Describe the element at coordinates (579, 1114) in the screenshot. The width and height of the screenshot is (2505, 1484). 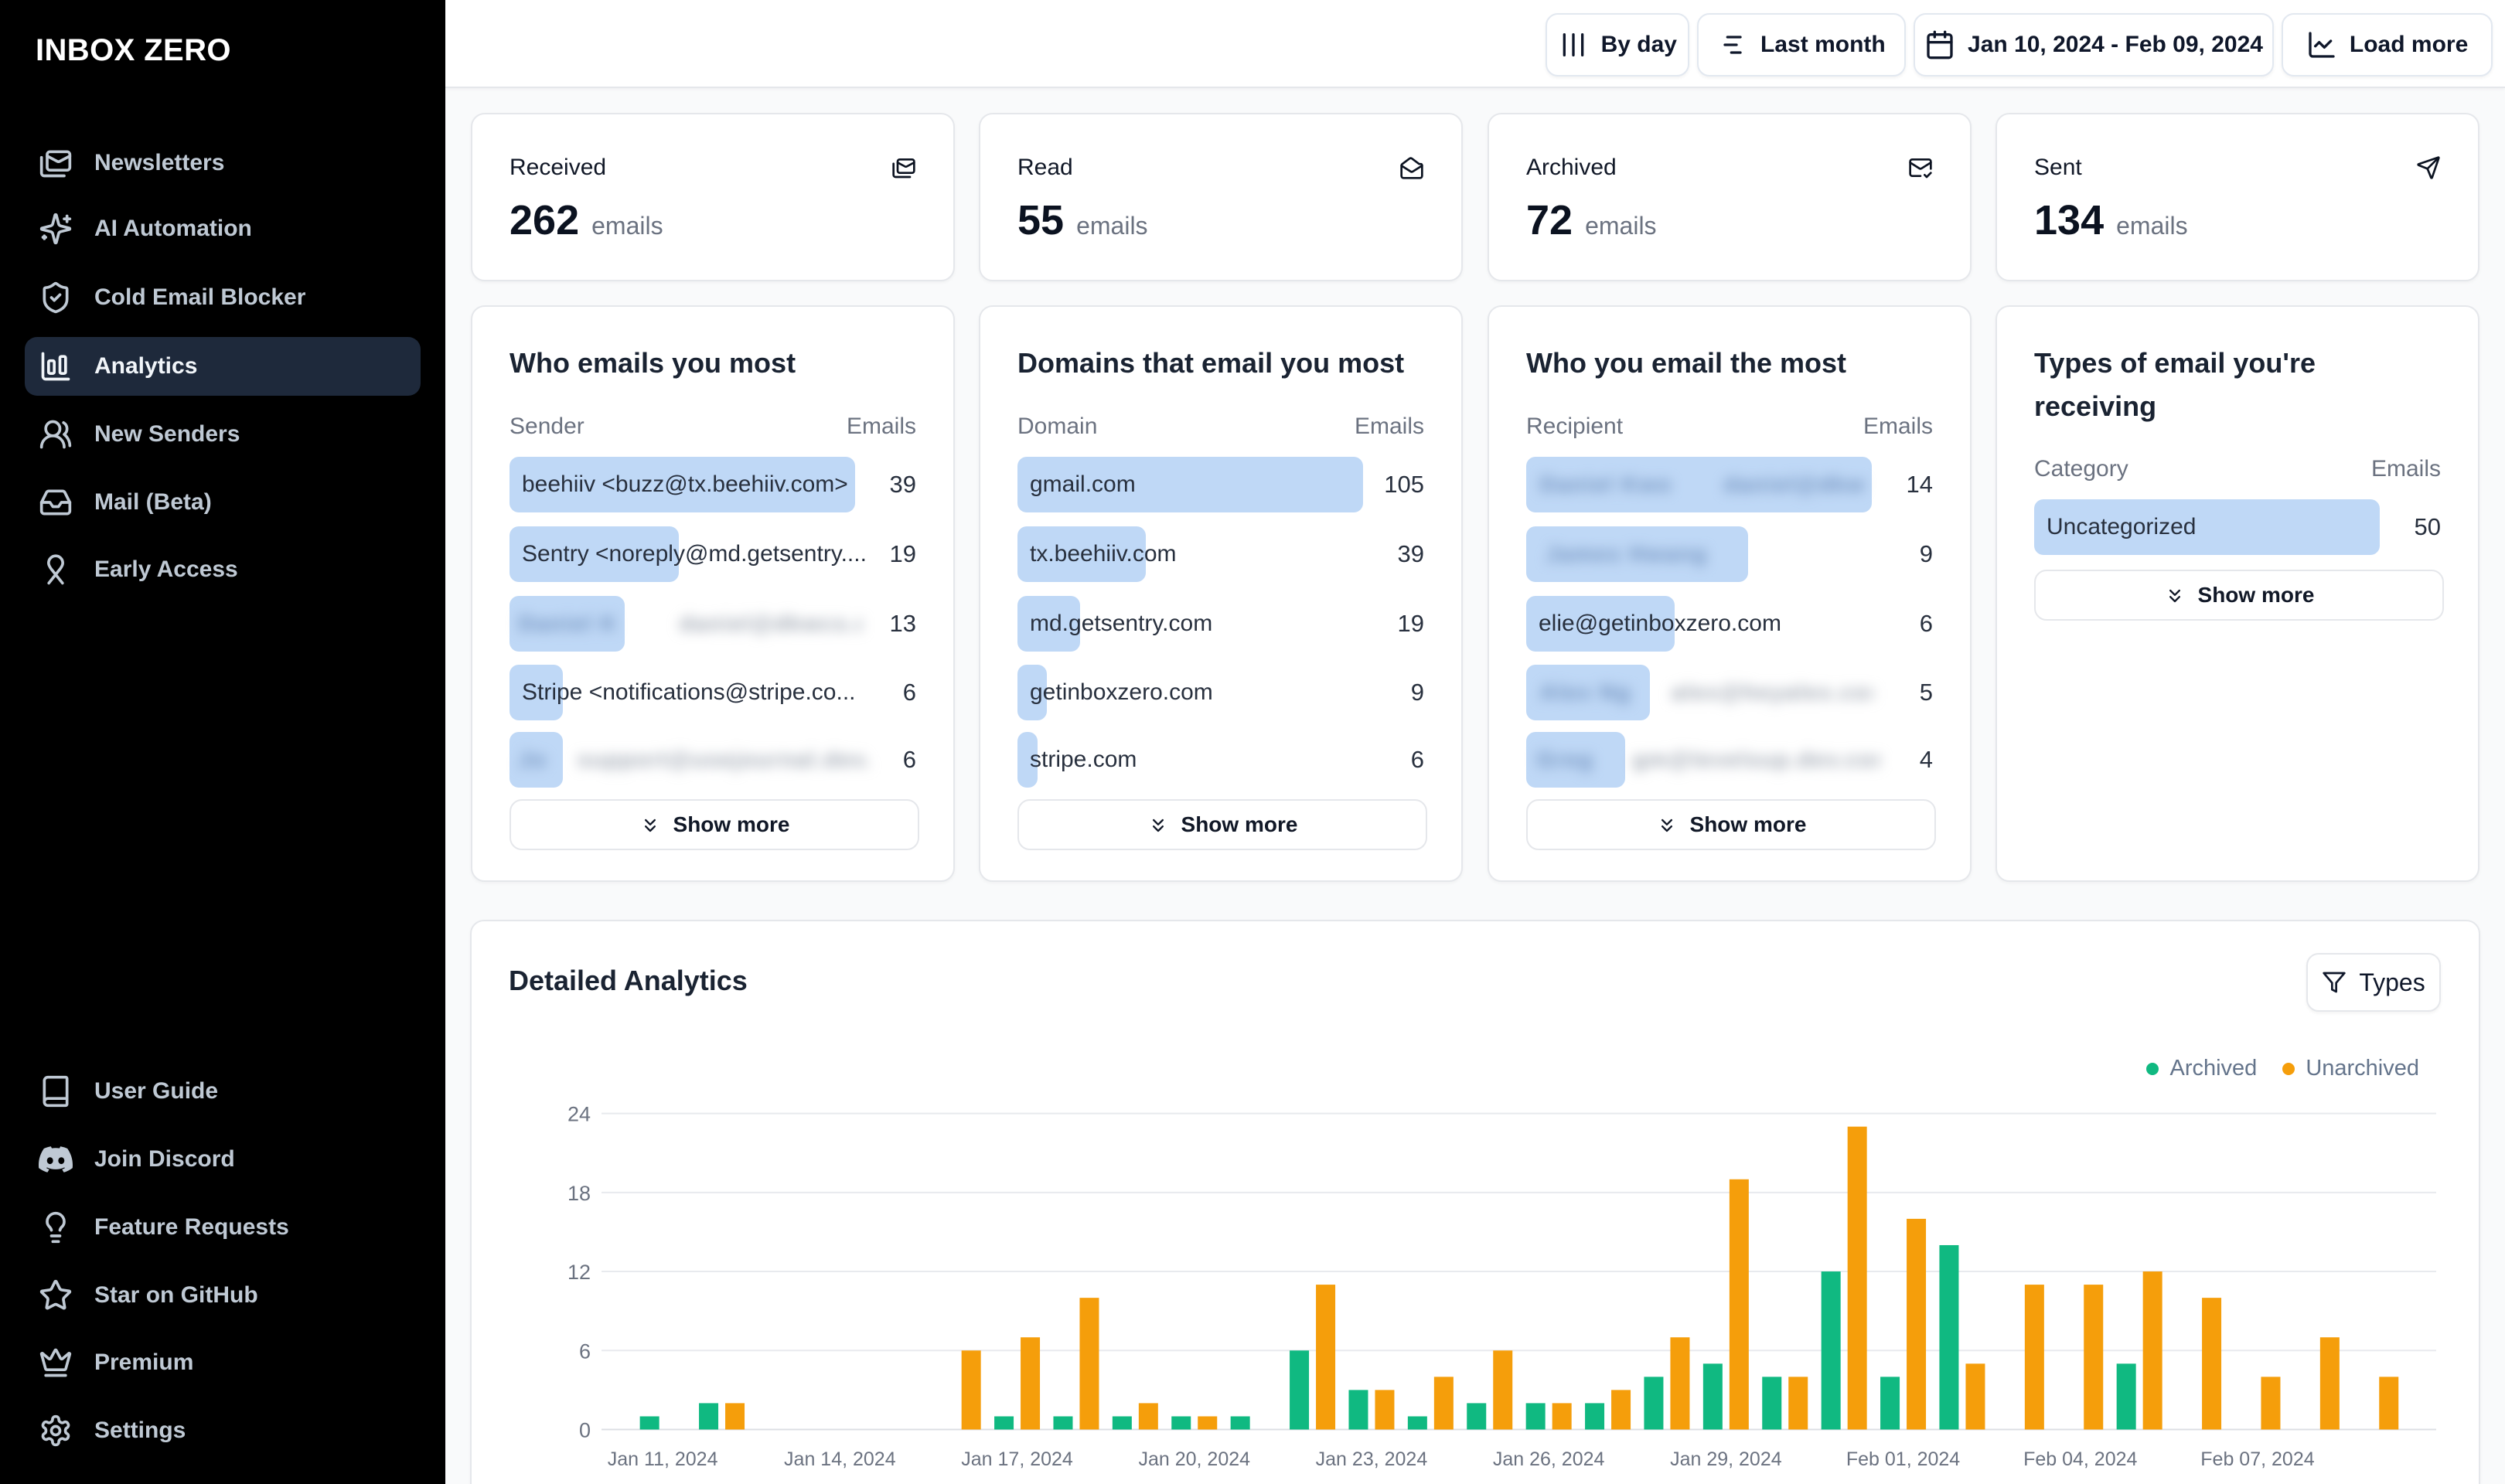
I see `svg-text: 24` at that location.